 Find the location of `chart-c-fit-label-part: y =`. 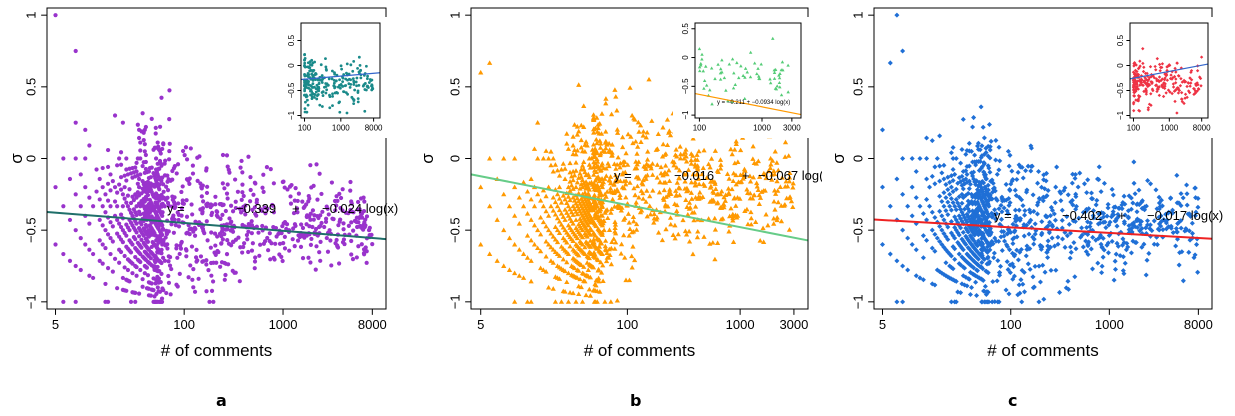

chart-c-fit-label-part: y = is located at coordinates (1003, 215).